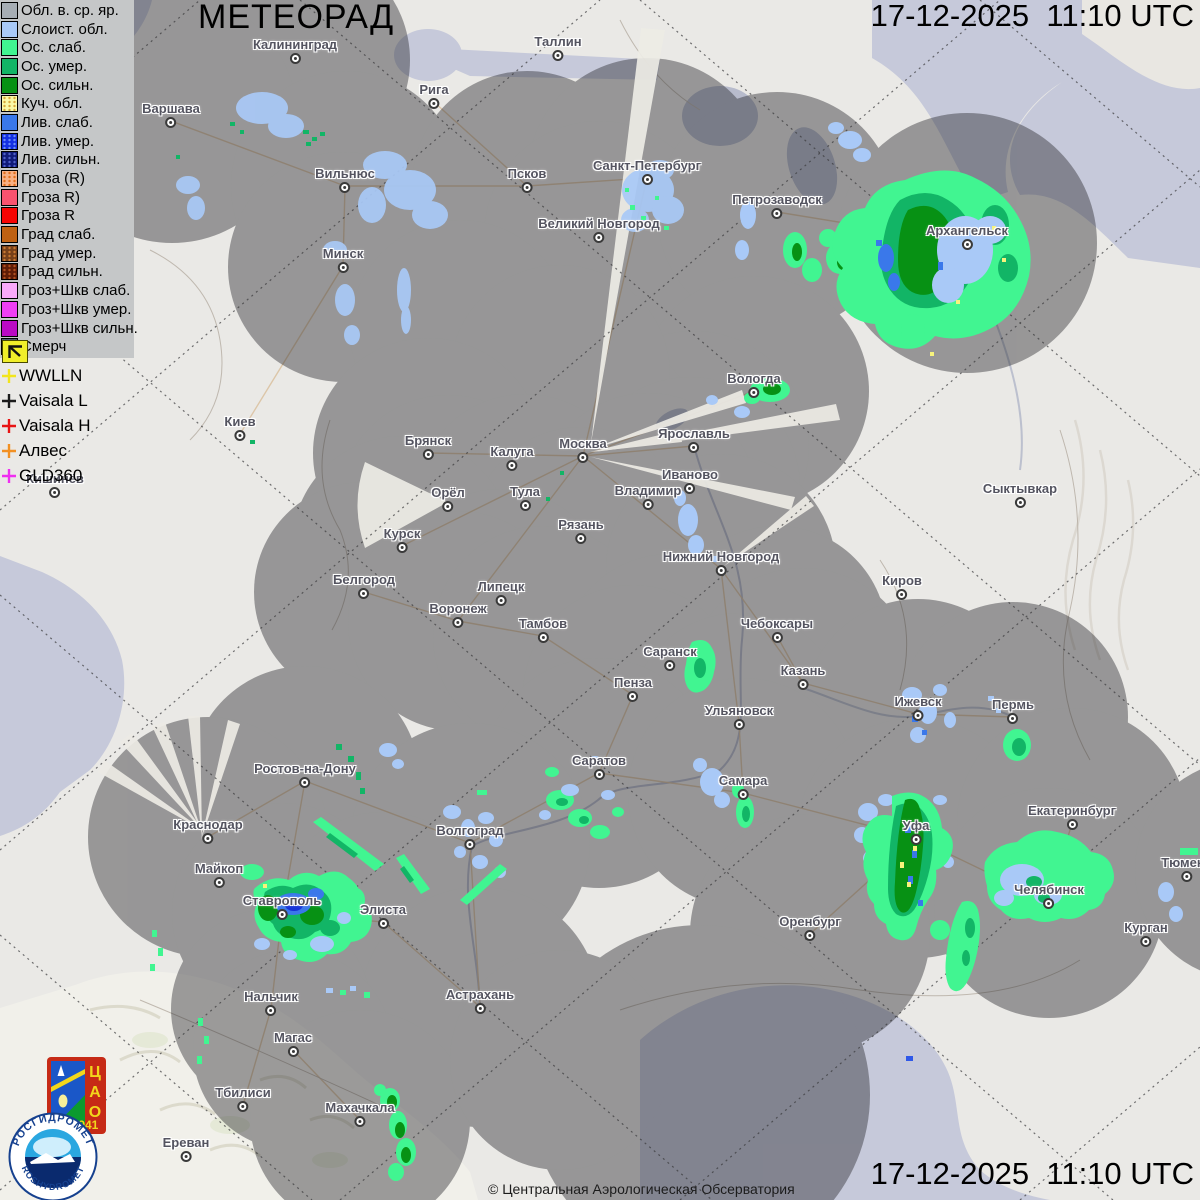 This screenshot has width=1200, height=1200. What do you see at coordinates (690, 474) in the screenshot?
I see `city-label: Иваново` at bounding box center [690, 474].